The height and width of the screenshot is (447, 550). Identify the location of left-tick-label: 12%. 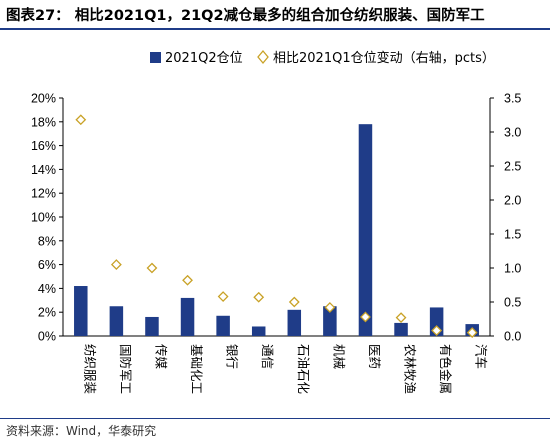
(43, 194).